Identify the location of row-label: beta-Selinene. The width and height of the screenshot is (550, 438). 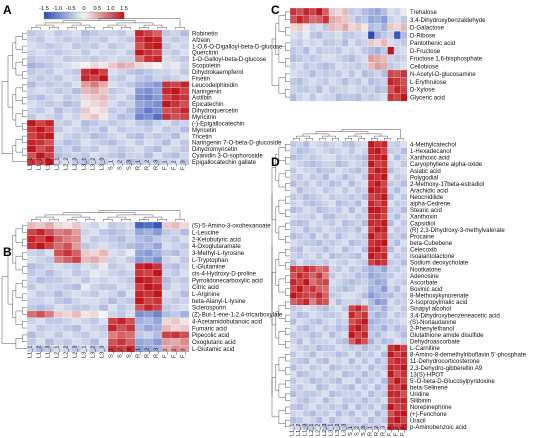
(429, 388).